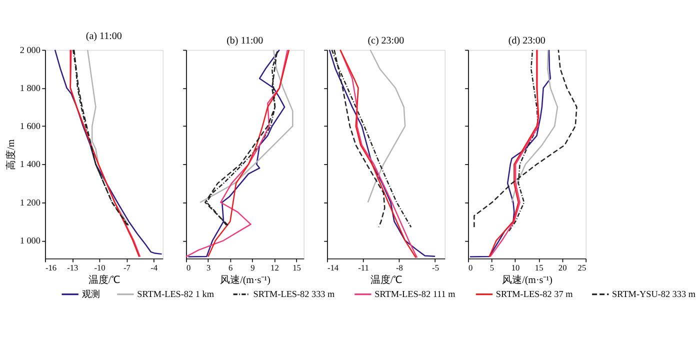 Image resolution: width=700 pixels, height=339 pixels. I want to click on x-tick-label: -10, so click(100, 268).